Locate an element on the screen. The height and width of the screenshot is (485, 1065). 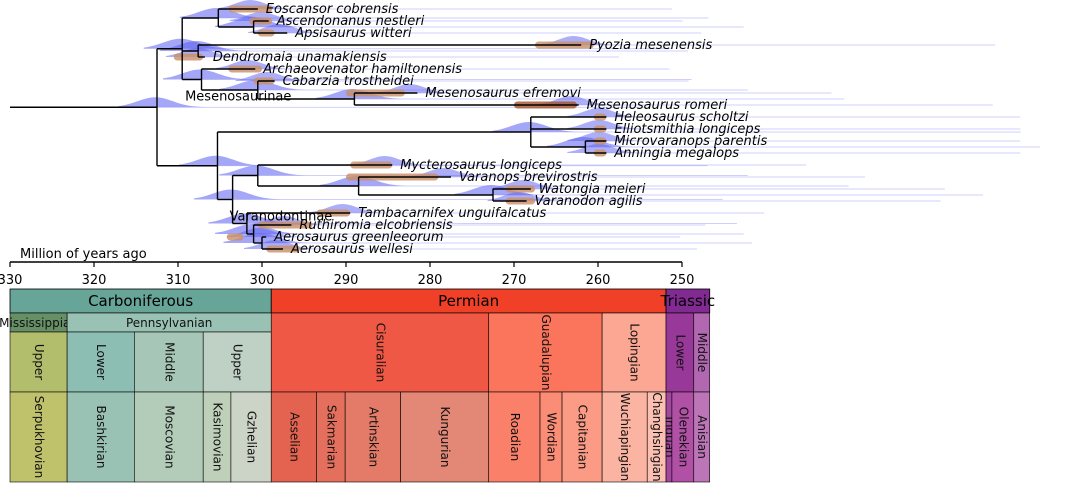
taxon-label: Heleosaurus scholtzi is located at coordinates (681, 117).